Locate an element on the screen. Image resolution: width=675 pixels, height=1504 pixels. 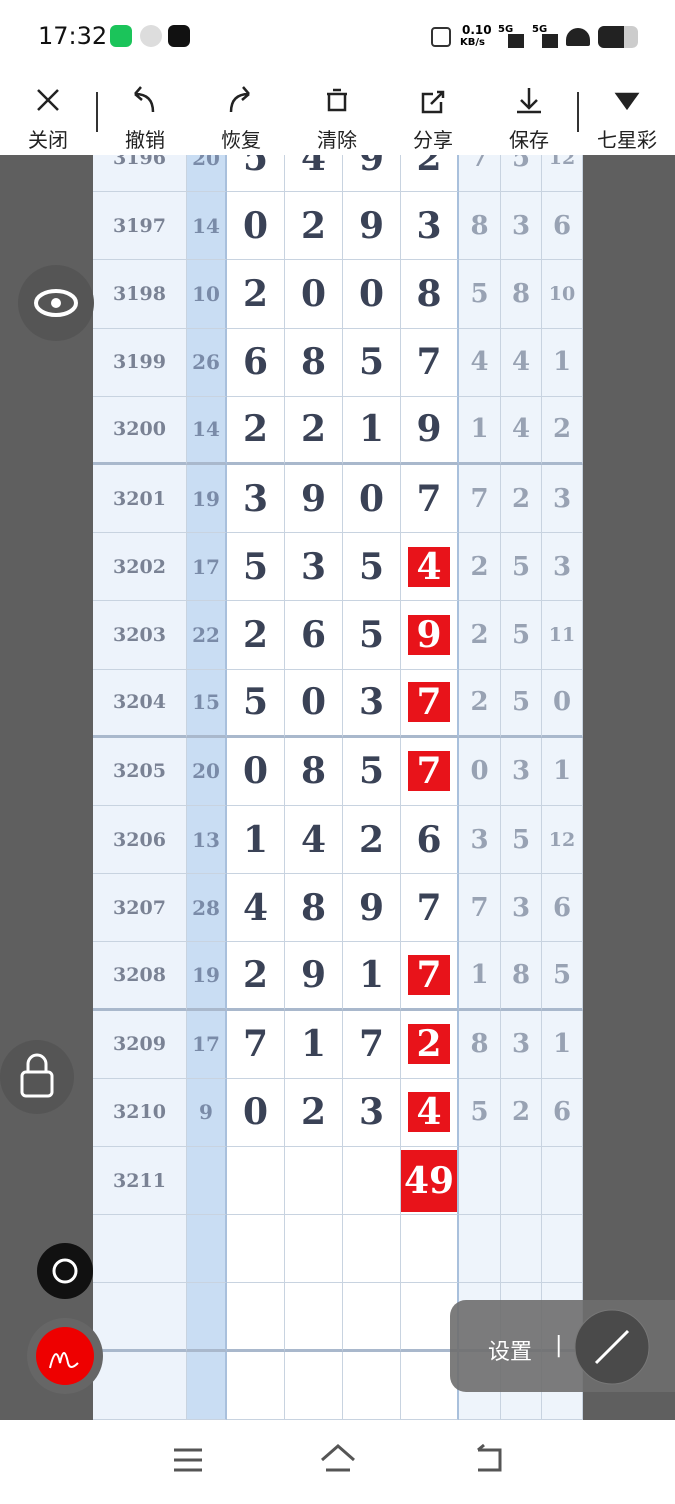
sum-value: 10 is located at coordinates (206, 293).